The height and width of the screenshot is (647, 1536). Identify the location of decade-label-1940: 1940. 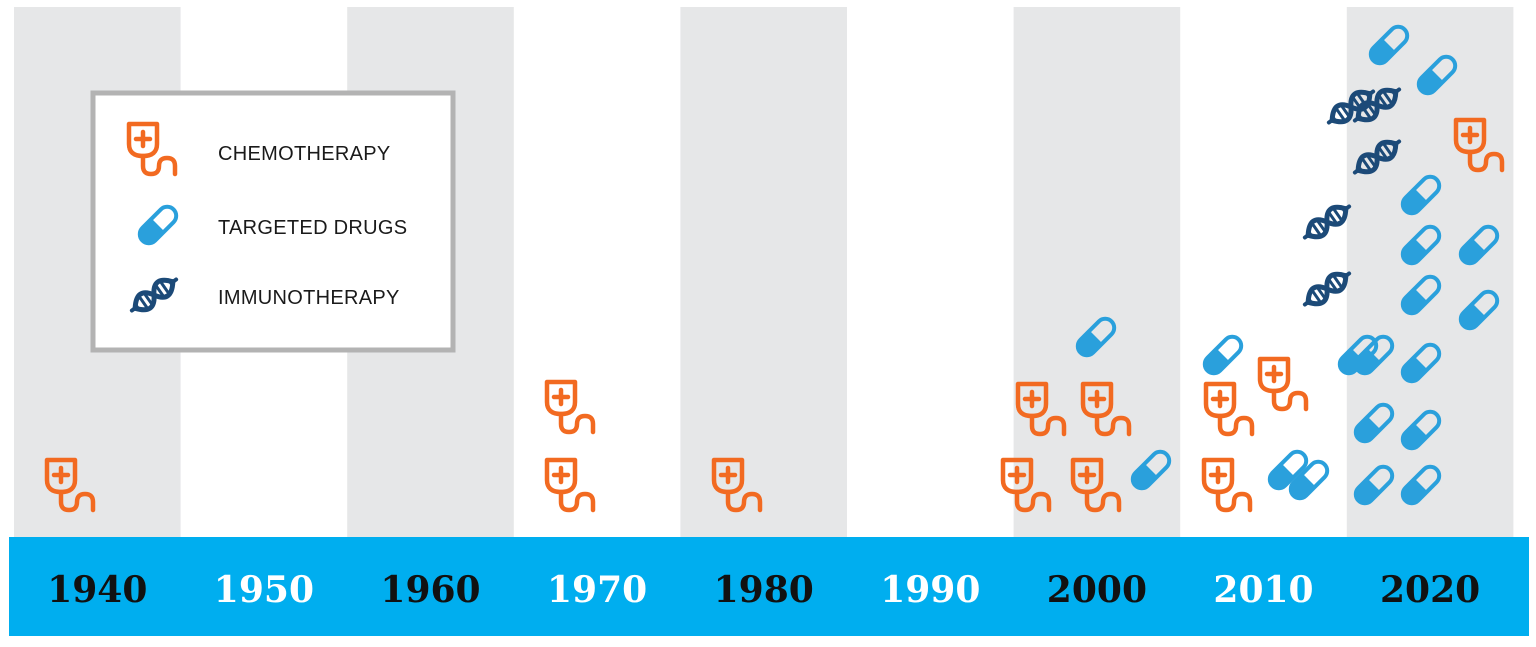
(97, 590).